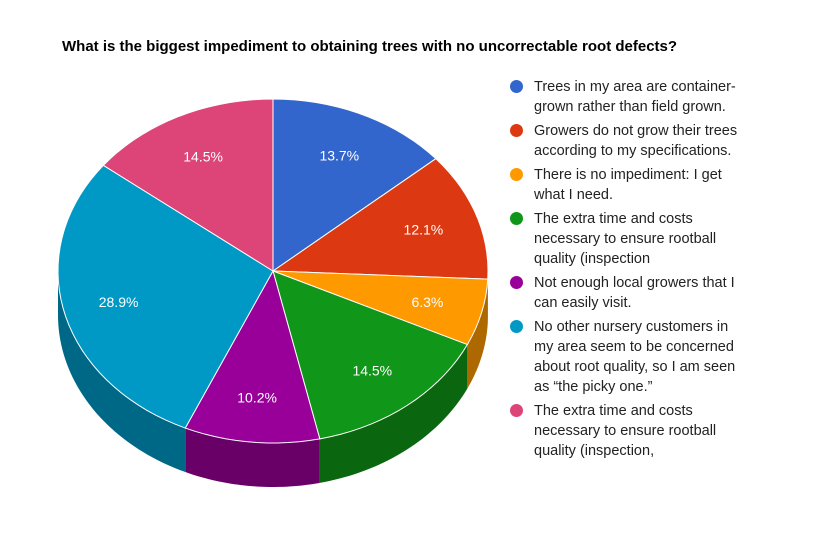  Describe the element at coordinates (635, 367) in the screenshot. I see `legend-label-line: about root quality, so I am seen` at that location.